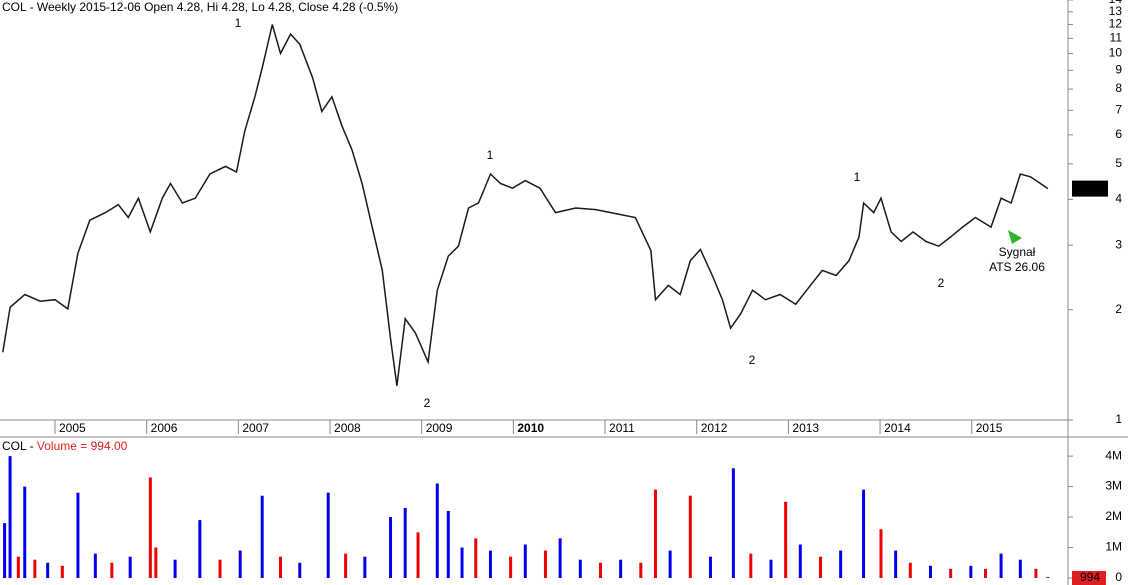  I want to click on volume-title: COL - Volume = 994.00, so click(65, 446).